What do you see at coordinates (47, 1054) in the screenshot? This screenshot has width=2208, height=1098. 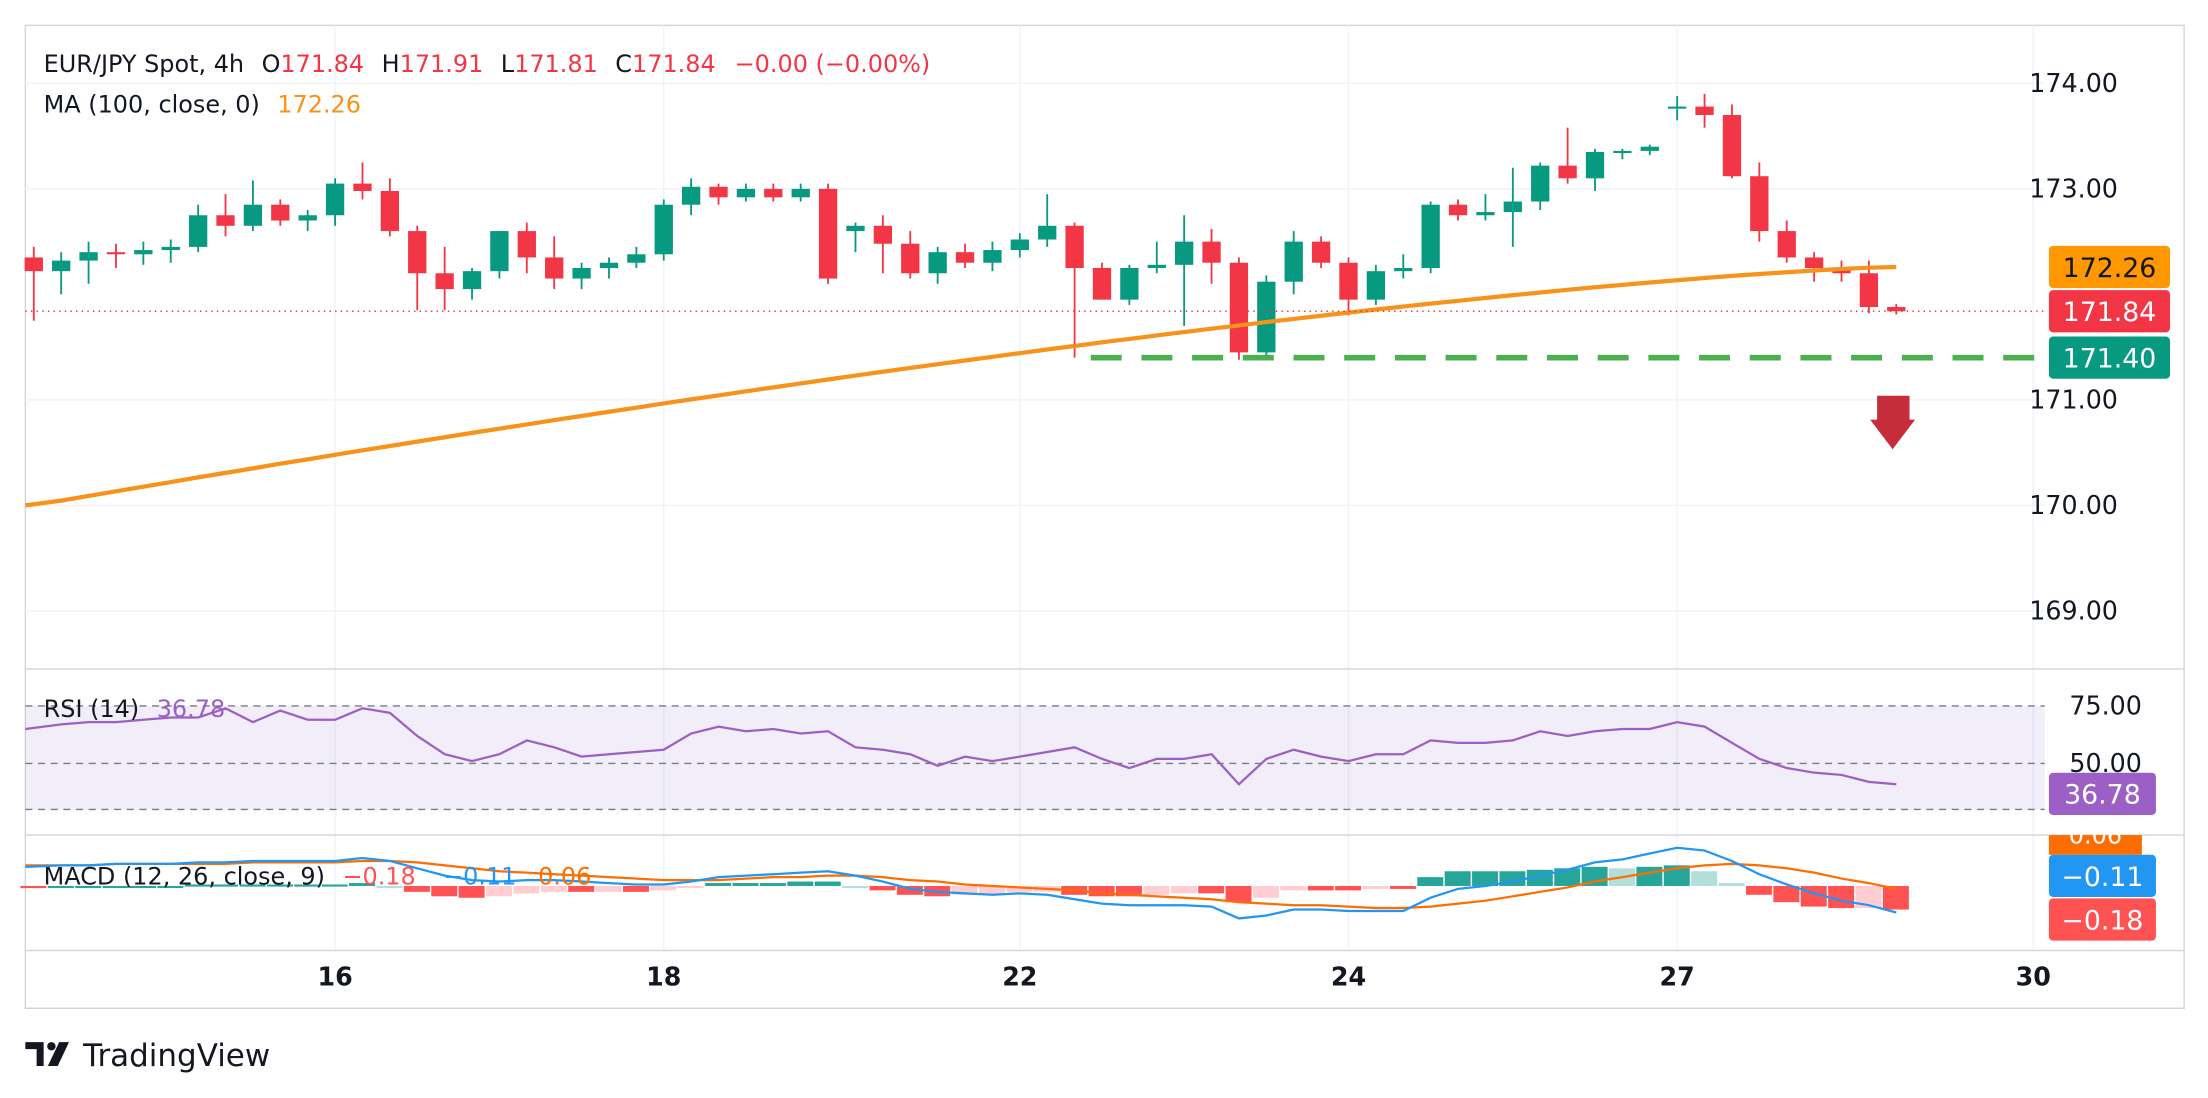 I see `tradingview-logo-icon` at bounding box center [47, 1054].